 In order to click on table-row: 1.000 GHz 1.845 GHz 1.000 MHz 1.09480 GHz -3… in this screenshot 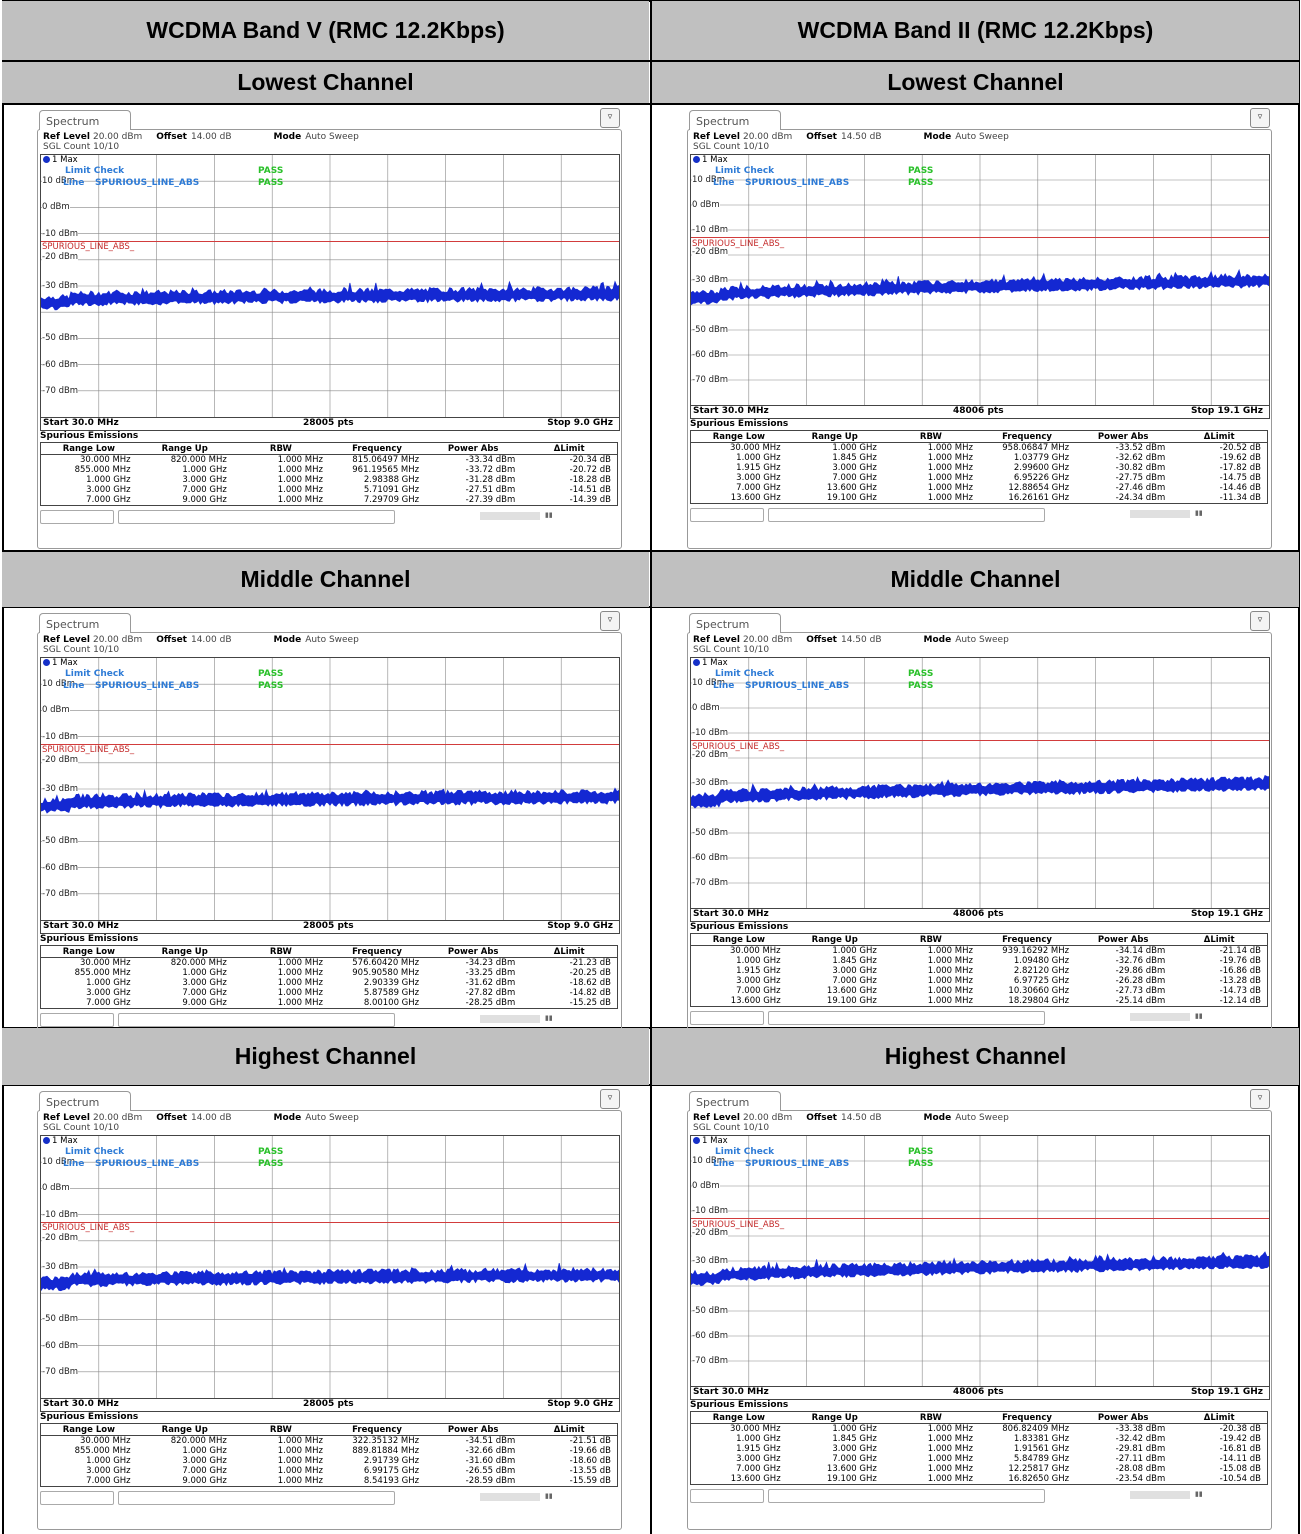, I will do `click(979, 961)`.